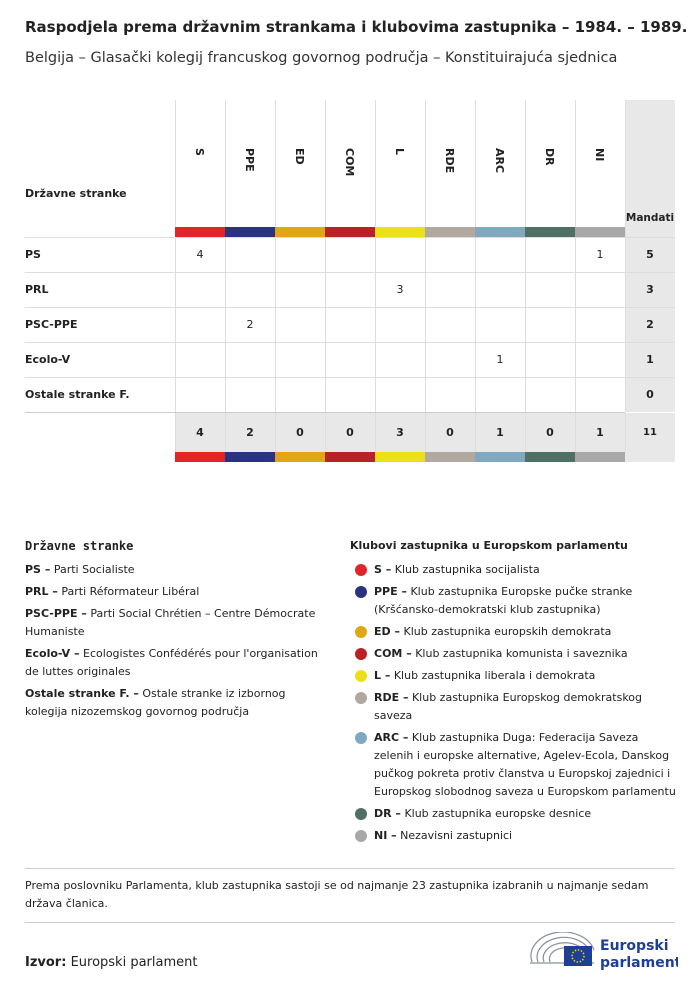 The image size is (700, 989). I want to click on legend-item: ED – Klub zastupnika europskih demokrata, so click(517, 632).